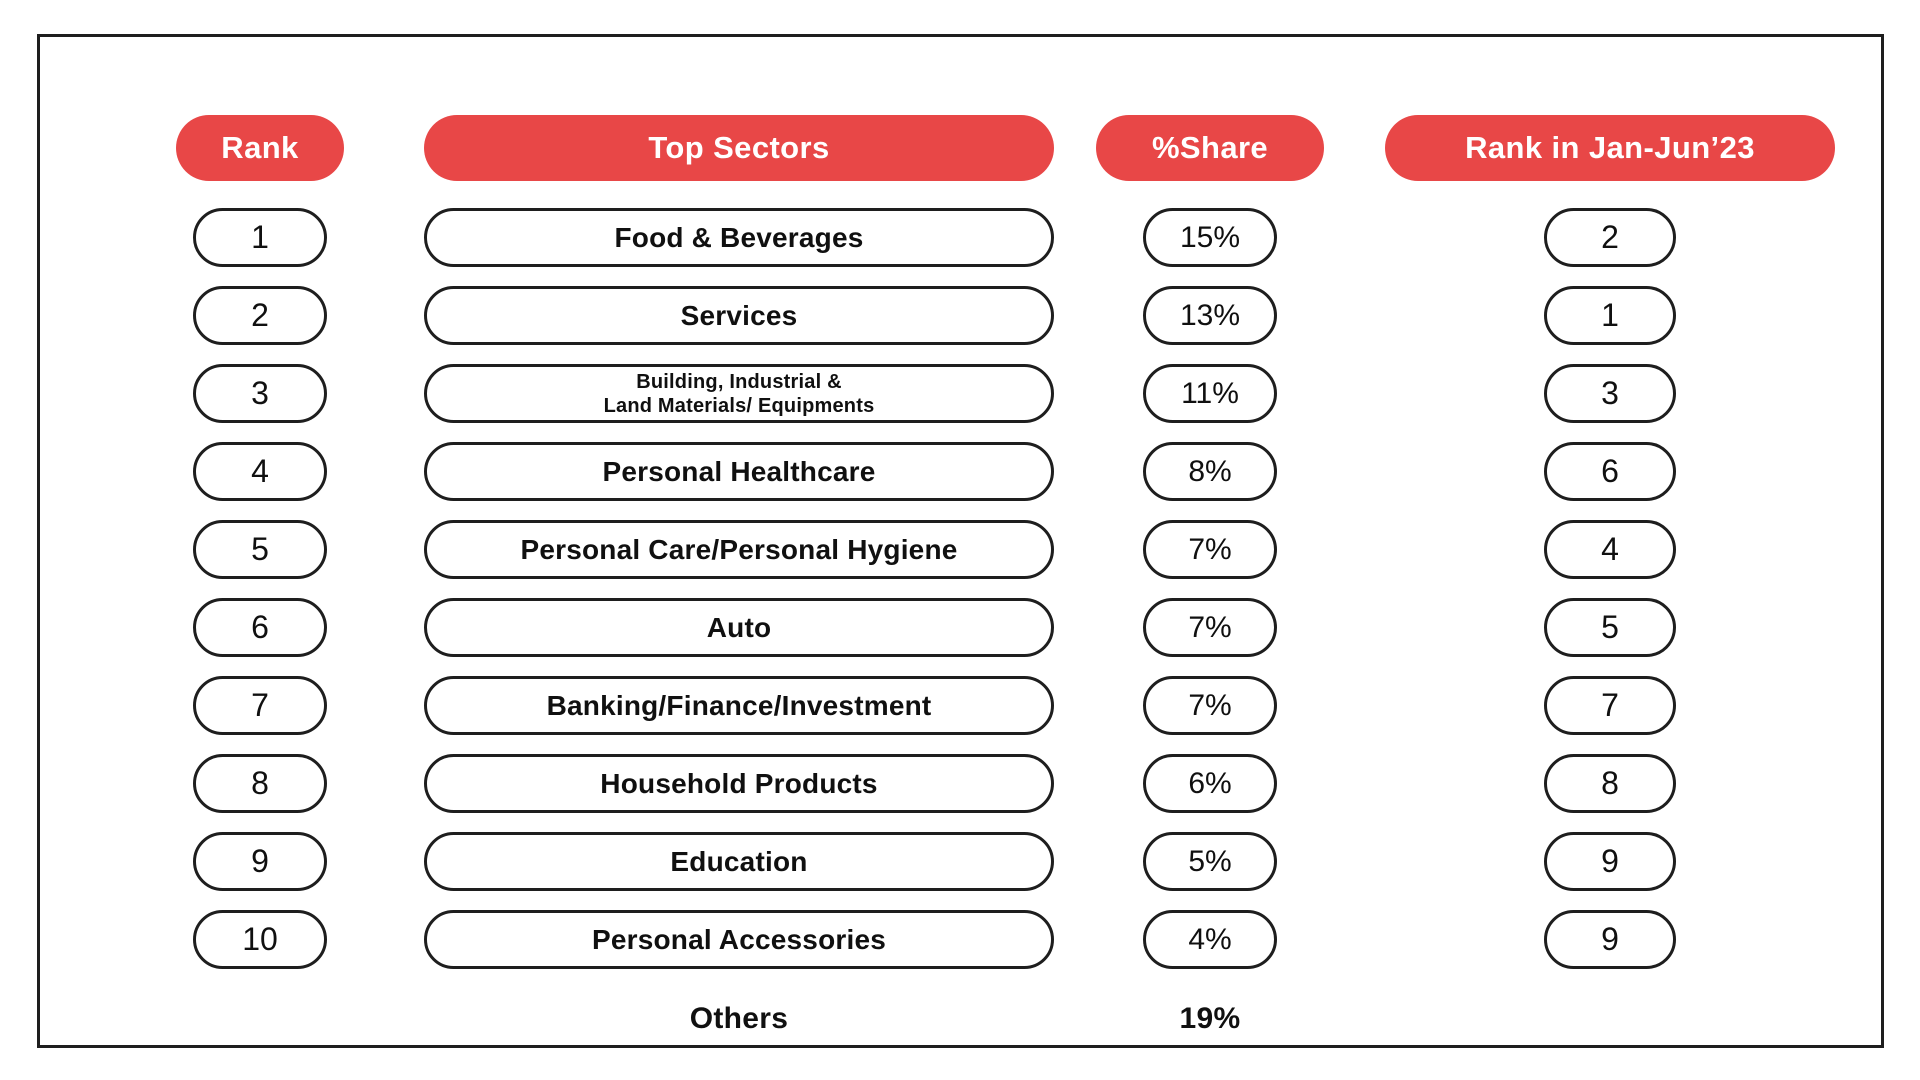 The height and width of the screenshot is (1080, 1920). I want to click on share-pill-stack: 15% 13% 11% 8% 7% 7% 7% 6% 5% 4%, so click(1210, 598).